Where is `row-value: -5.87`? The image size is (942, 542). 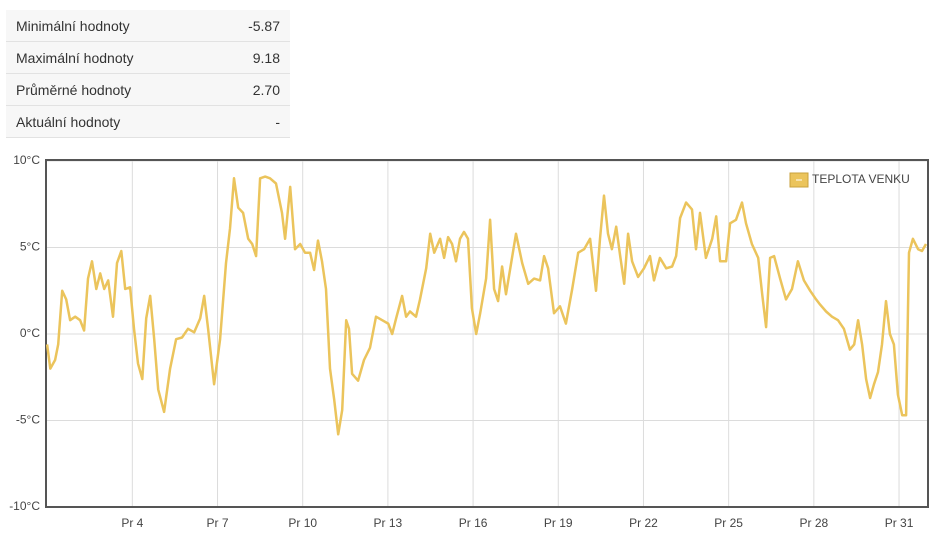
row-value: -5.87 is located at coordinates (264, 26).